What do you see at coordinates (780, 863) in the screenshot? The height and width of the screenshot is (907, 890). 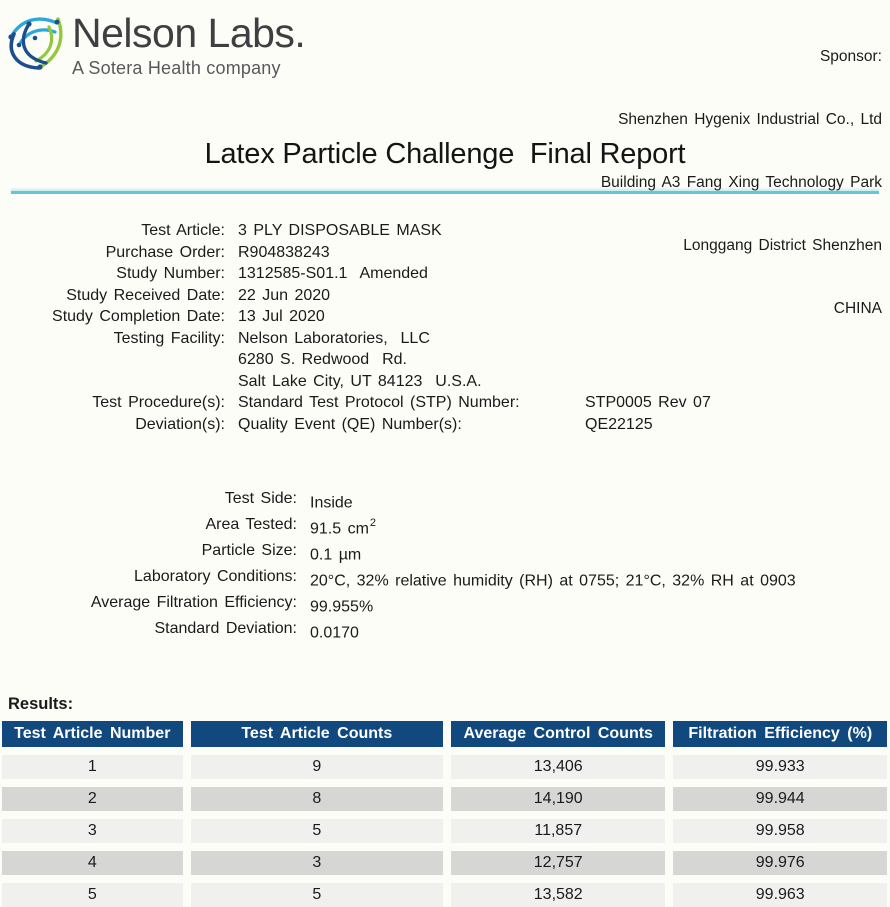 I see `table-cell: 99.976` at bounding box center [780, 863].